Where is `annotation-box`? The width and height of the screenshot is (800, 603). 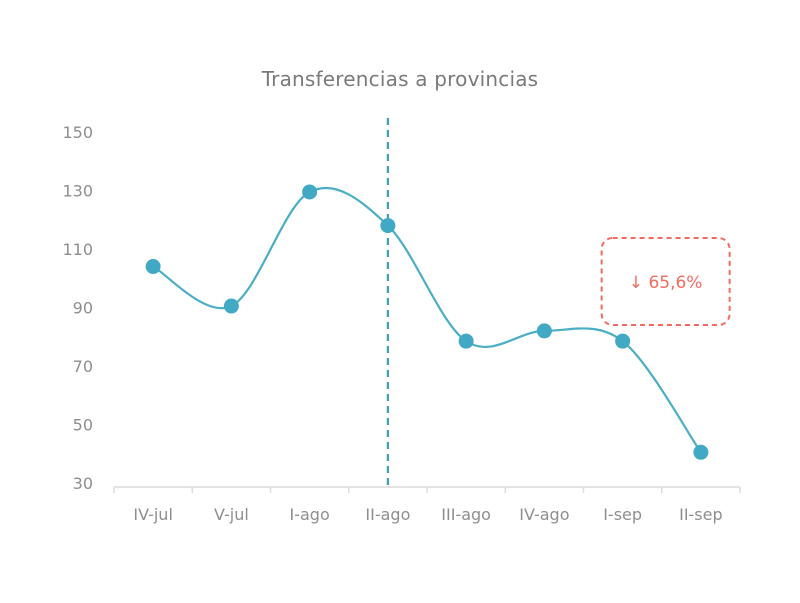
annotation-box is located at coordinates (665, 281).